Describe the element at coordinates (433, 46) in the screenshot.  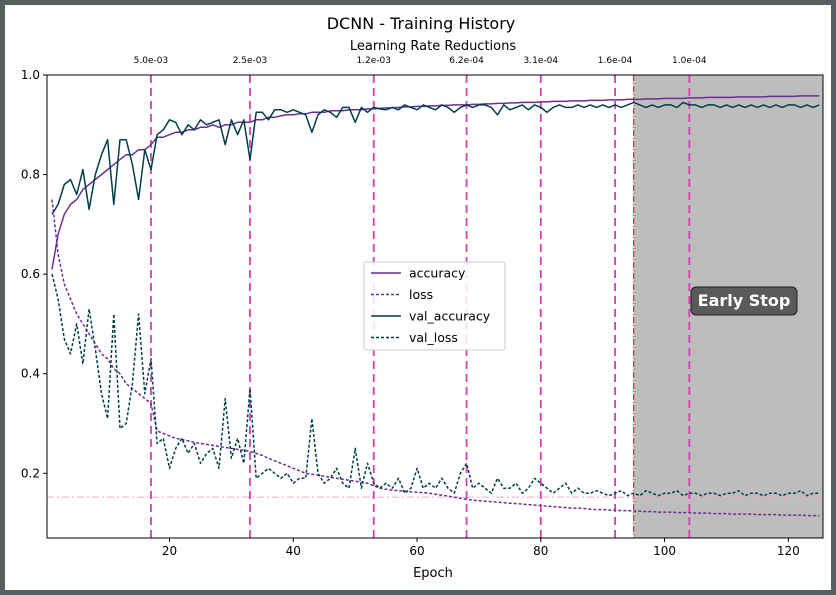
I see `chart-subtitle: Learning Rate Reductions` at that location.